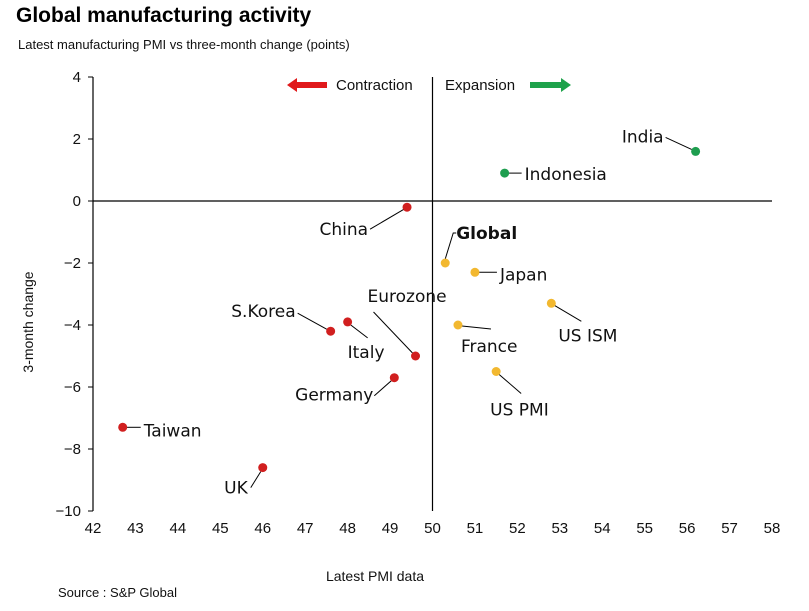 The image size is (809, 611). I want to click on x-tick-label: 50, so click(432, 528).